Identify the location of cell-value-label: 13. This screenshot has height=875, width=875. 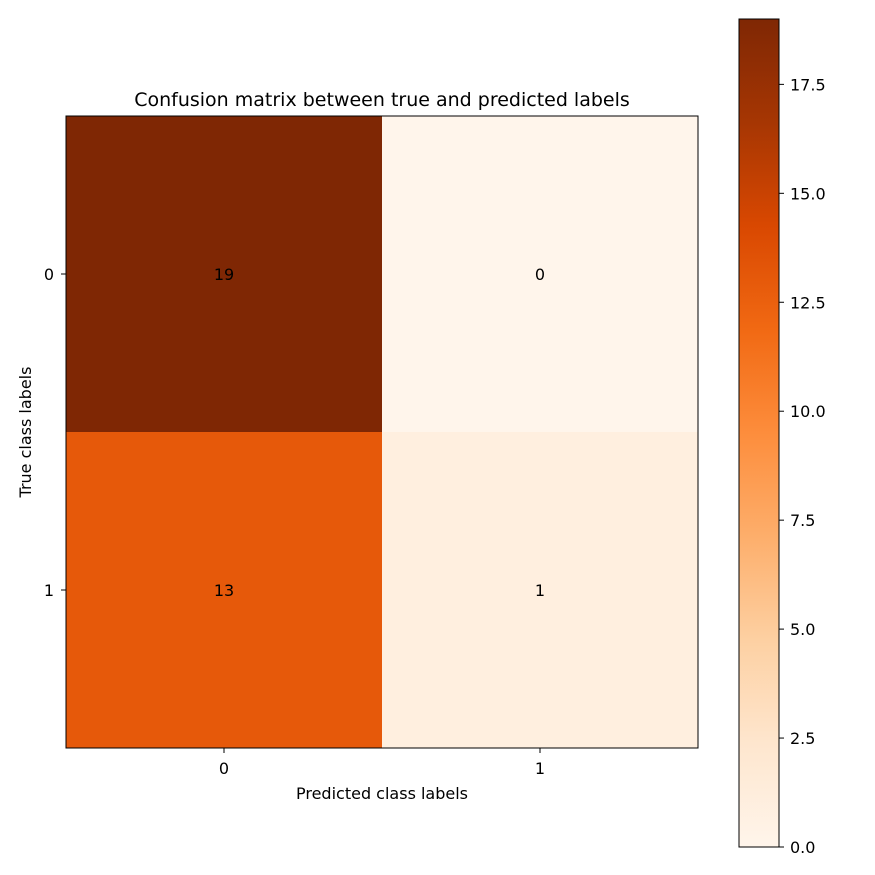
(224, 590).